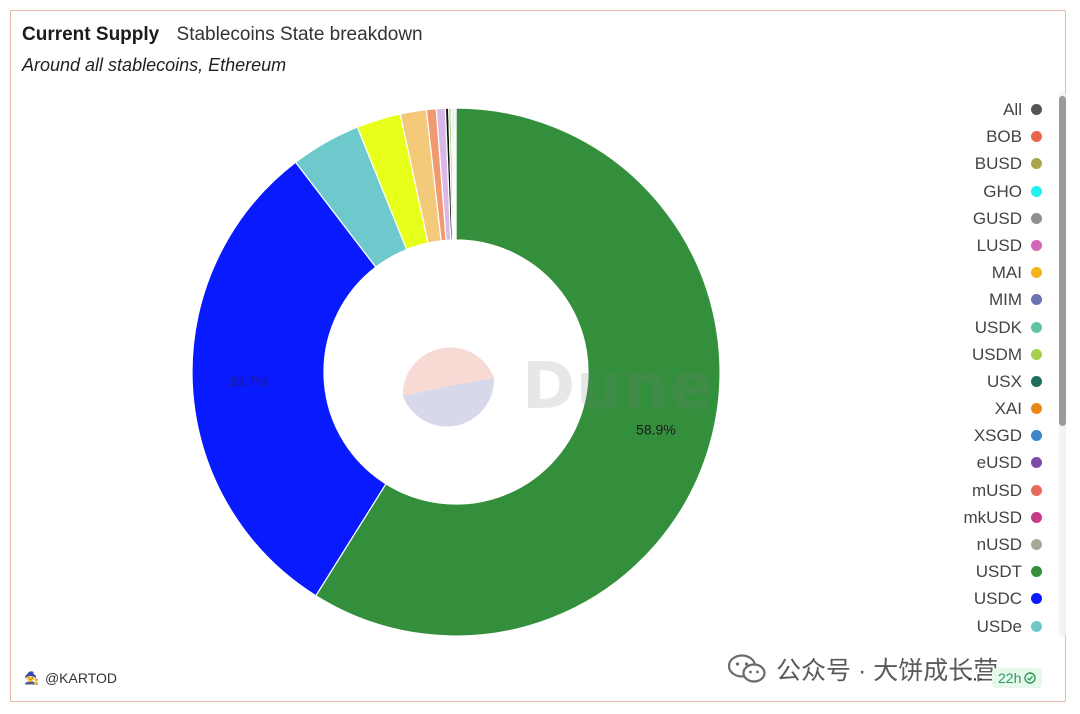 The height and width of the screenshot is (714, 1080). I want to click on legend-item-mkusd: mkUSD, so click(982, 517).